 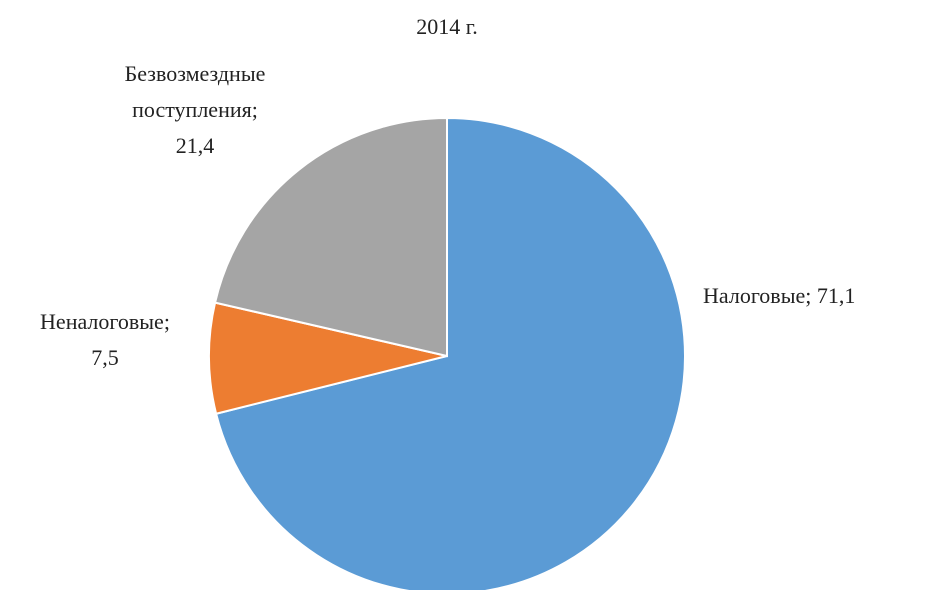 I want to click on value-label: 21,4, so click(x=195, y=145).